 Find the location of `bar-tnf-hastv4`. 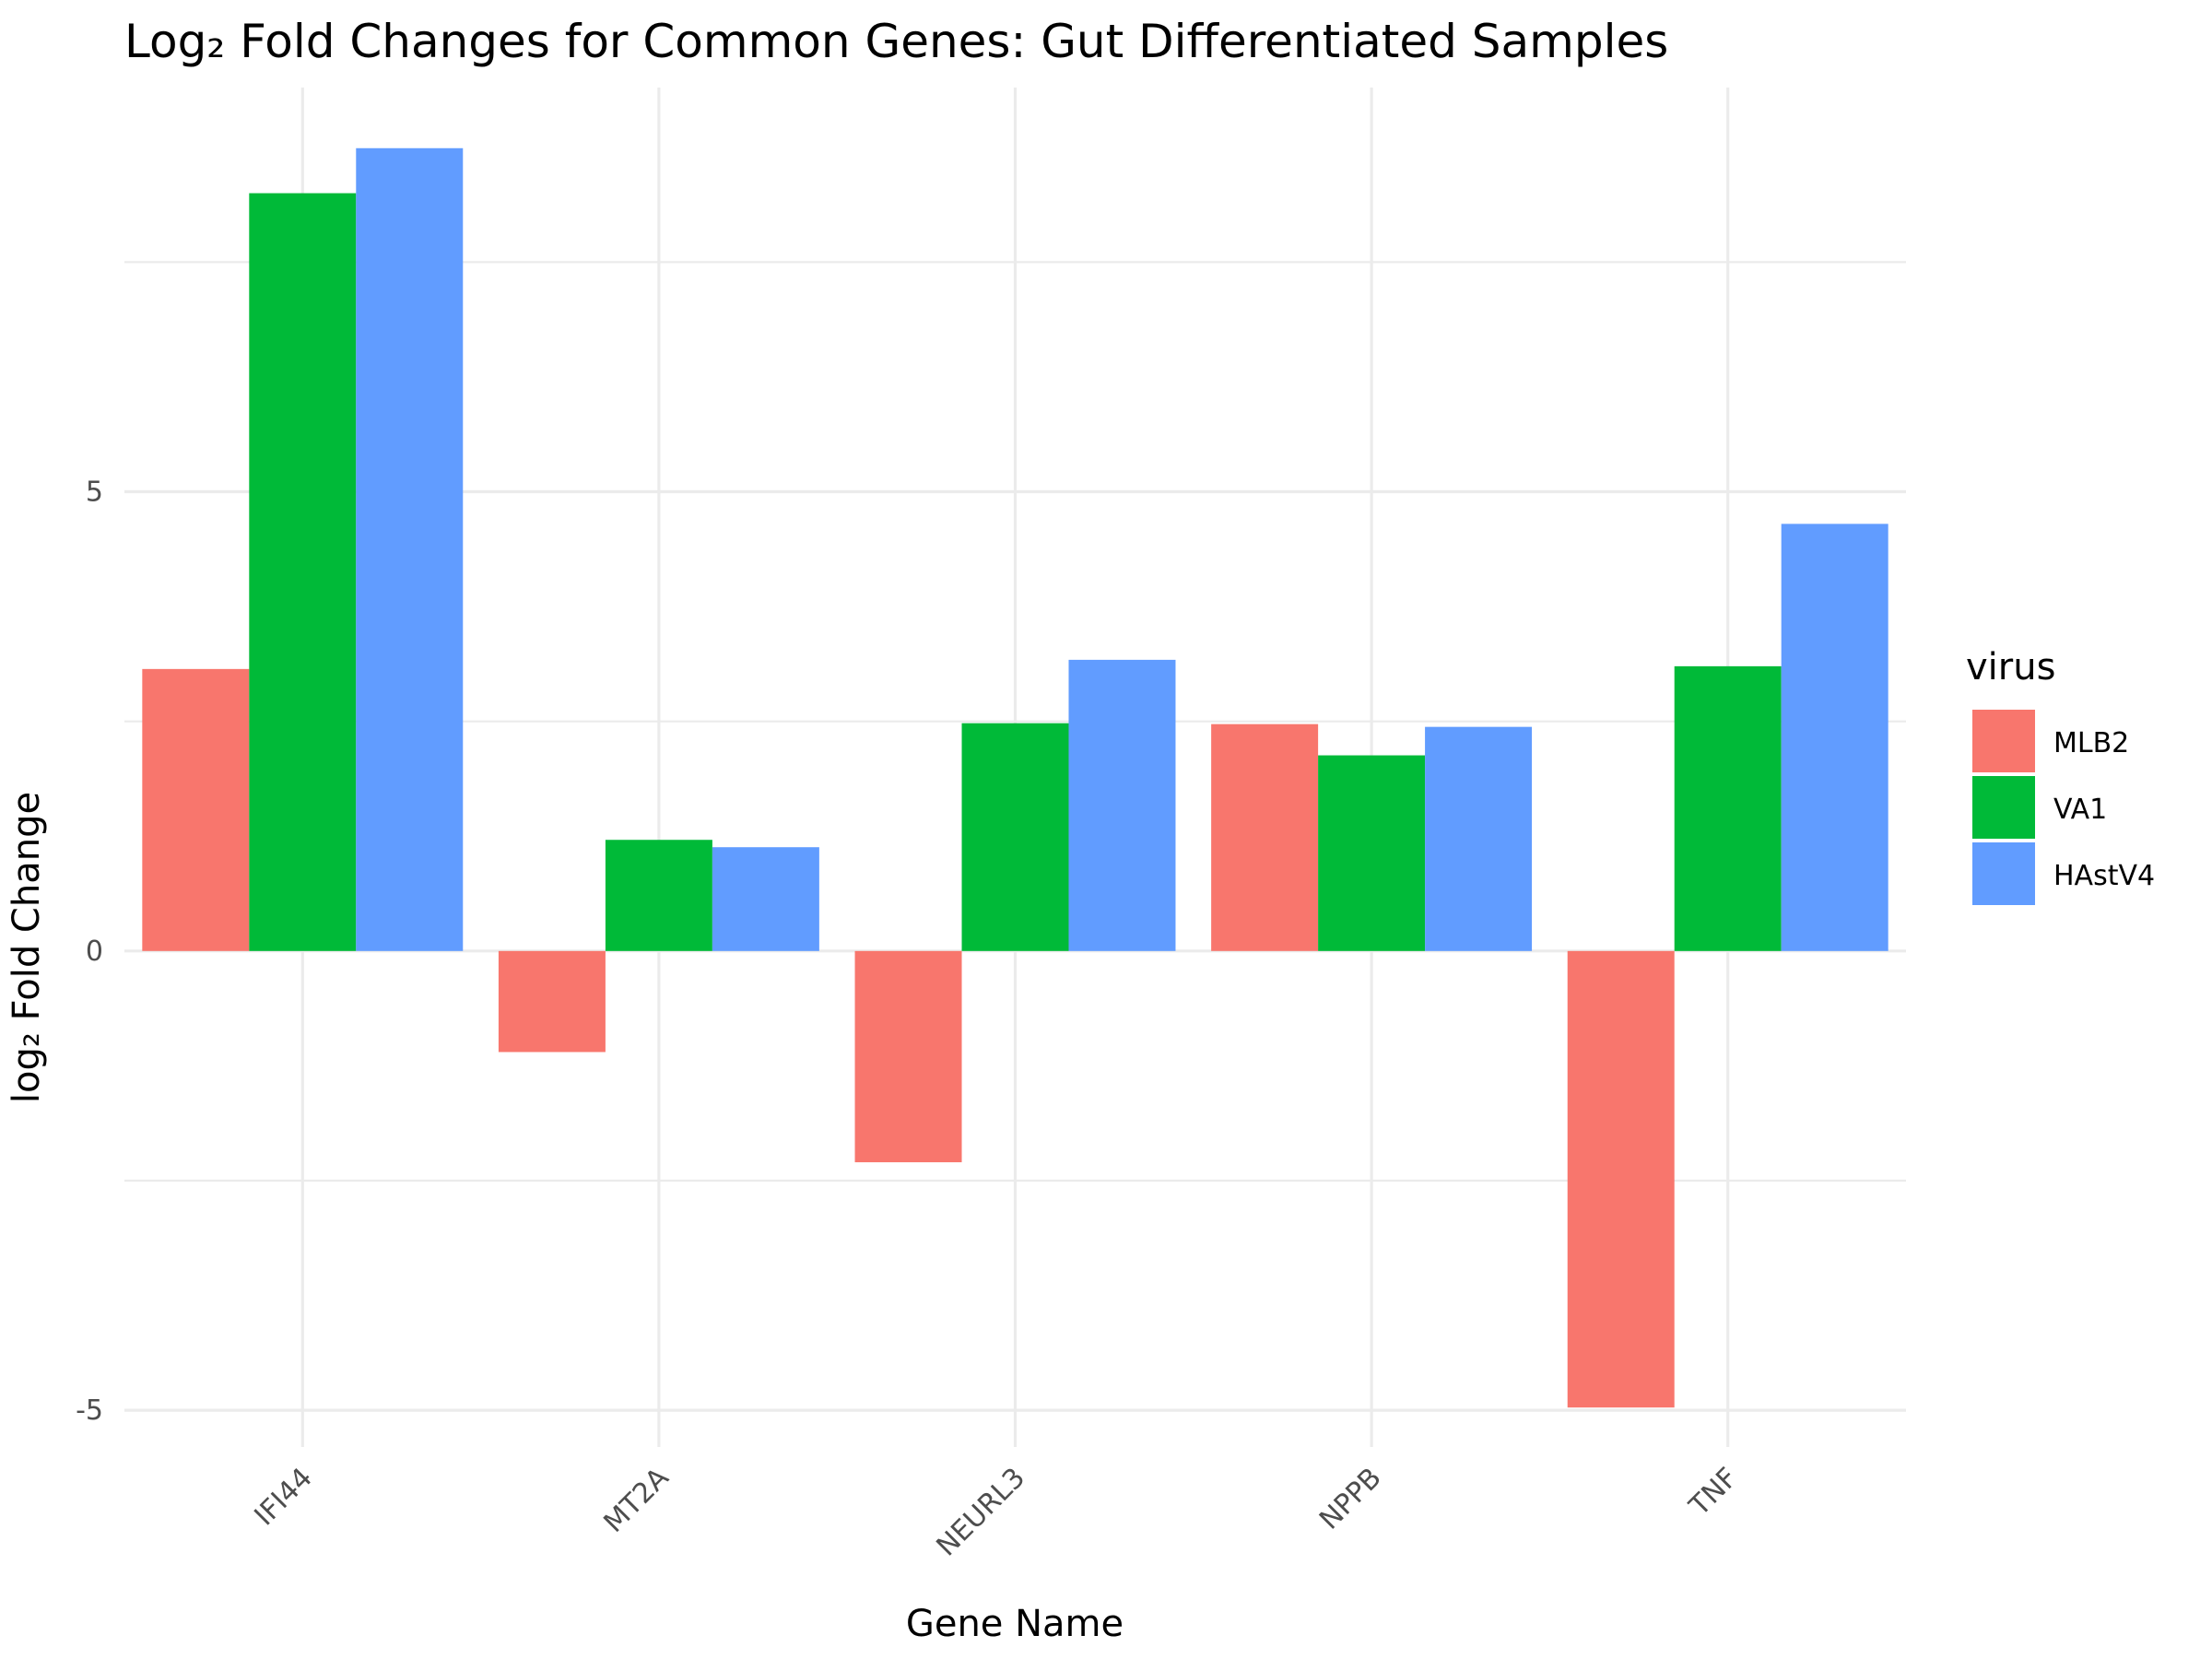

bar-tnf-hastv4 is located at coordinates (1834, 737).